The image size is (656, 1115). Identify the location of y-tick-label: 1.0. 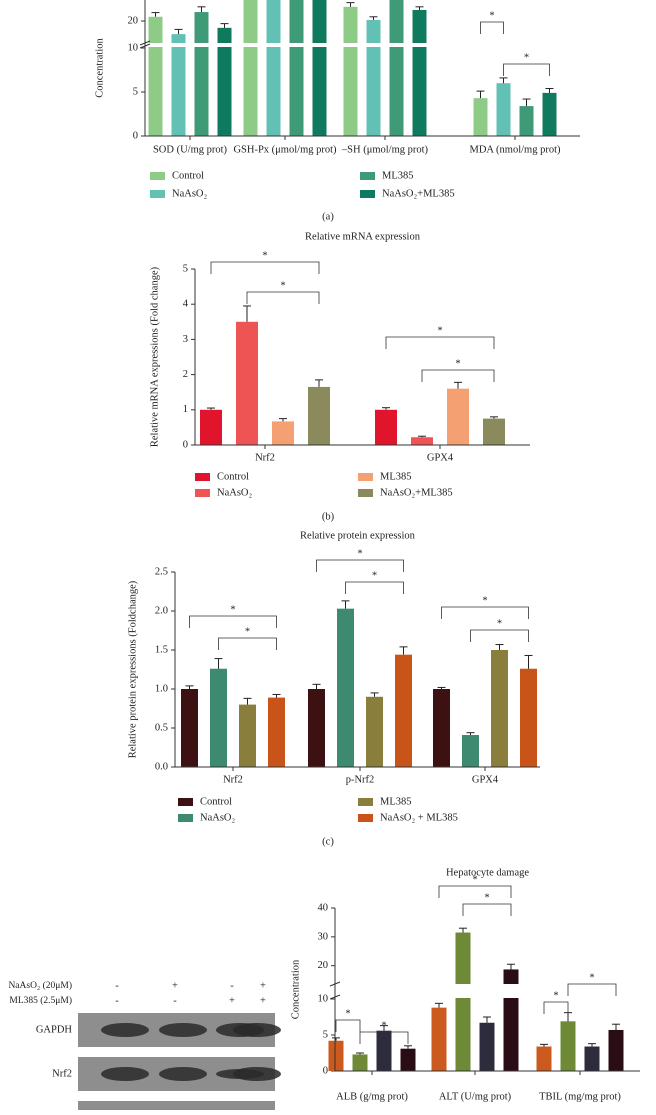
(161, 688).